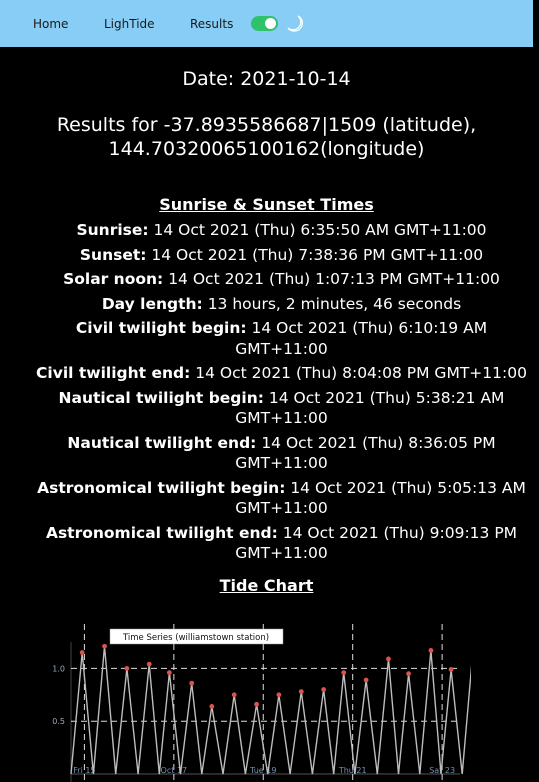  Describe the element at coordinates (113, 254) in the screenshot. I see `time-label: Sunset:` at that location.